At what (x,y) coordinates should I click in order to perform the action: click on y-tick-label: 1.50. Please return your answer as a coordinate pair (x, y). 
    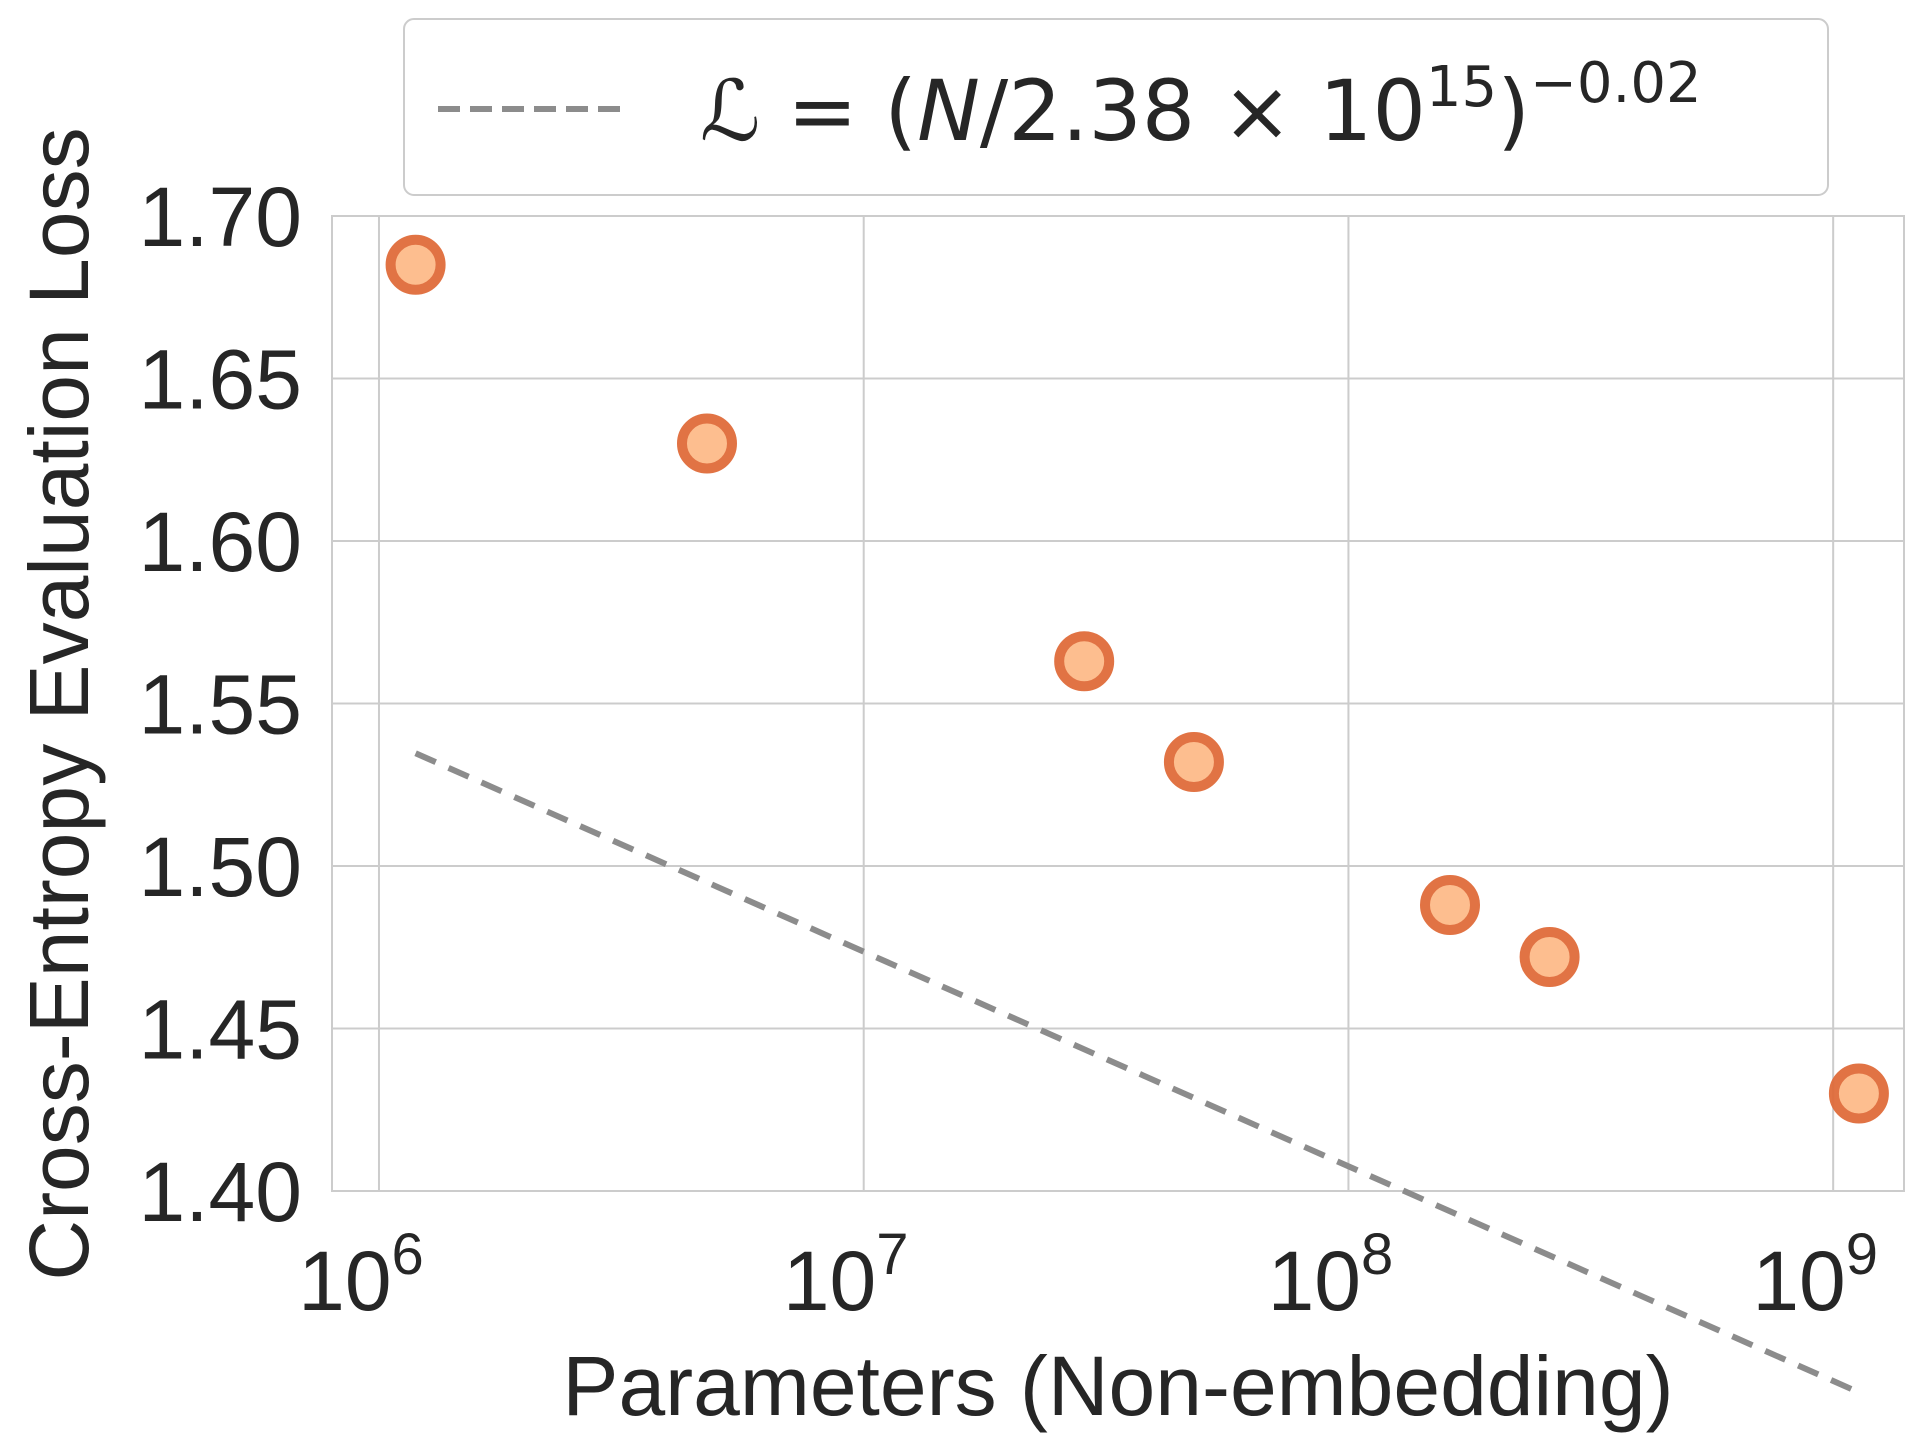
    Looking at the image, I should click on (221, 867).